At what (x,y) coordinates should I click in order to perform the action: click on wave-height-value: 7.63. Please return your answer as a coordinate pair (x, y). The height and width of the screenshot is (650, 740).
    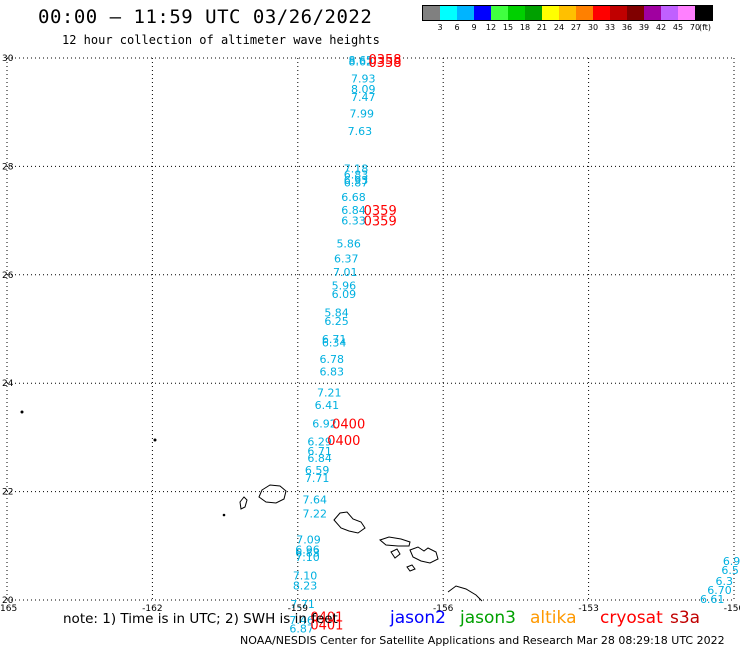
    Looking at the image, I should click on (360, 131).